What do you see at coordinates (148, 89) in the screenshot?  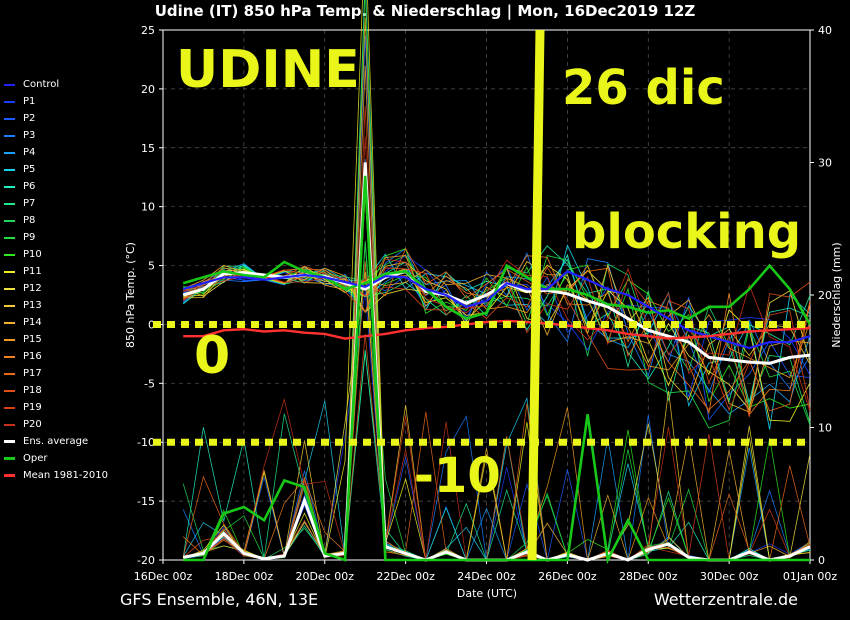 I see `y-tick-label: 20` at bounding box center [148, 89].